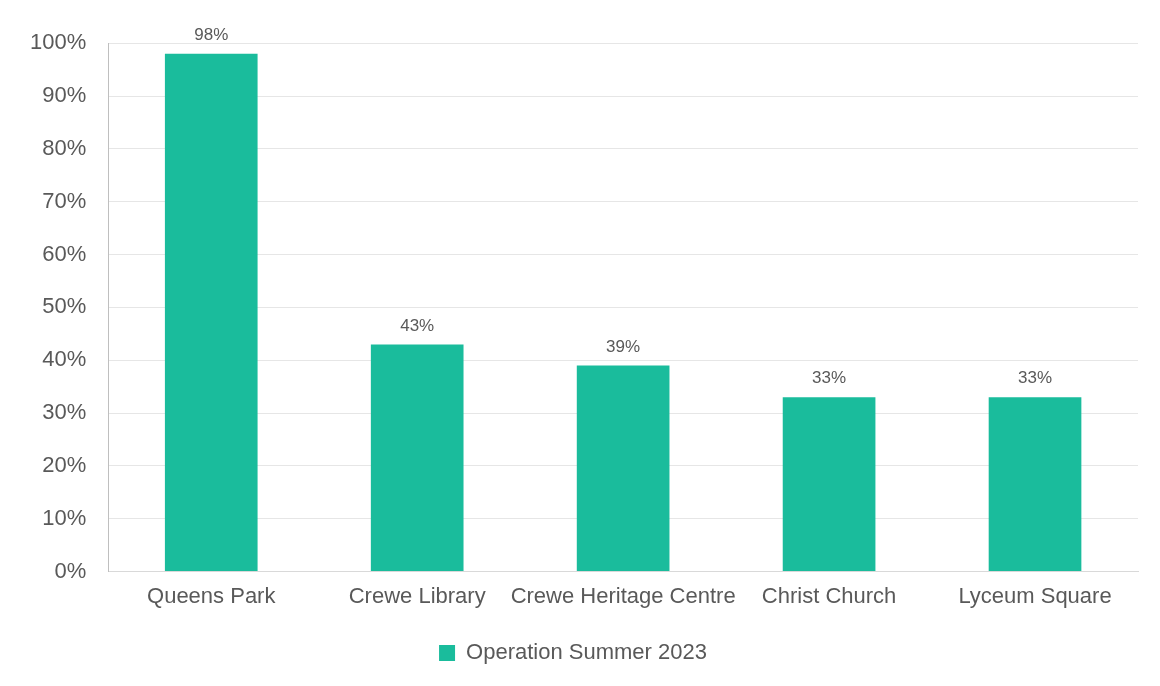 The image size is (1160, 686). What do you see at coordinates (1035, 595) in the screenshot?
I see `x-tick-label: Lyceum Square` at bounding box center [1035, 595].